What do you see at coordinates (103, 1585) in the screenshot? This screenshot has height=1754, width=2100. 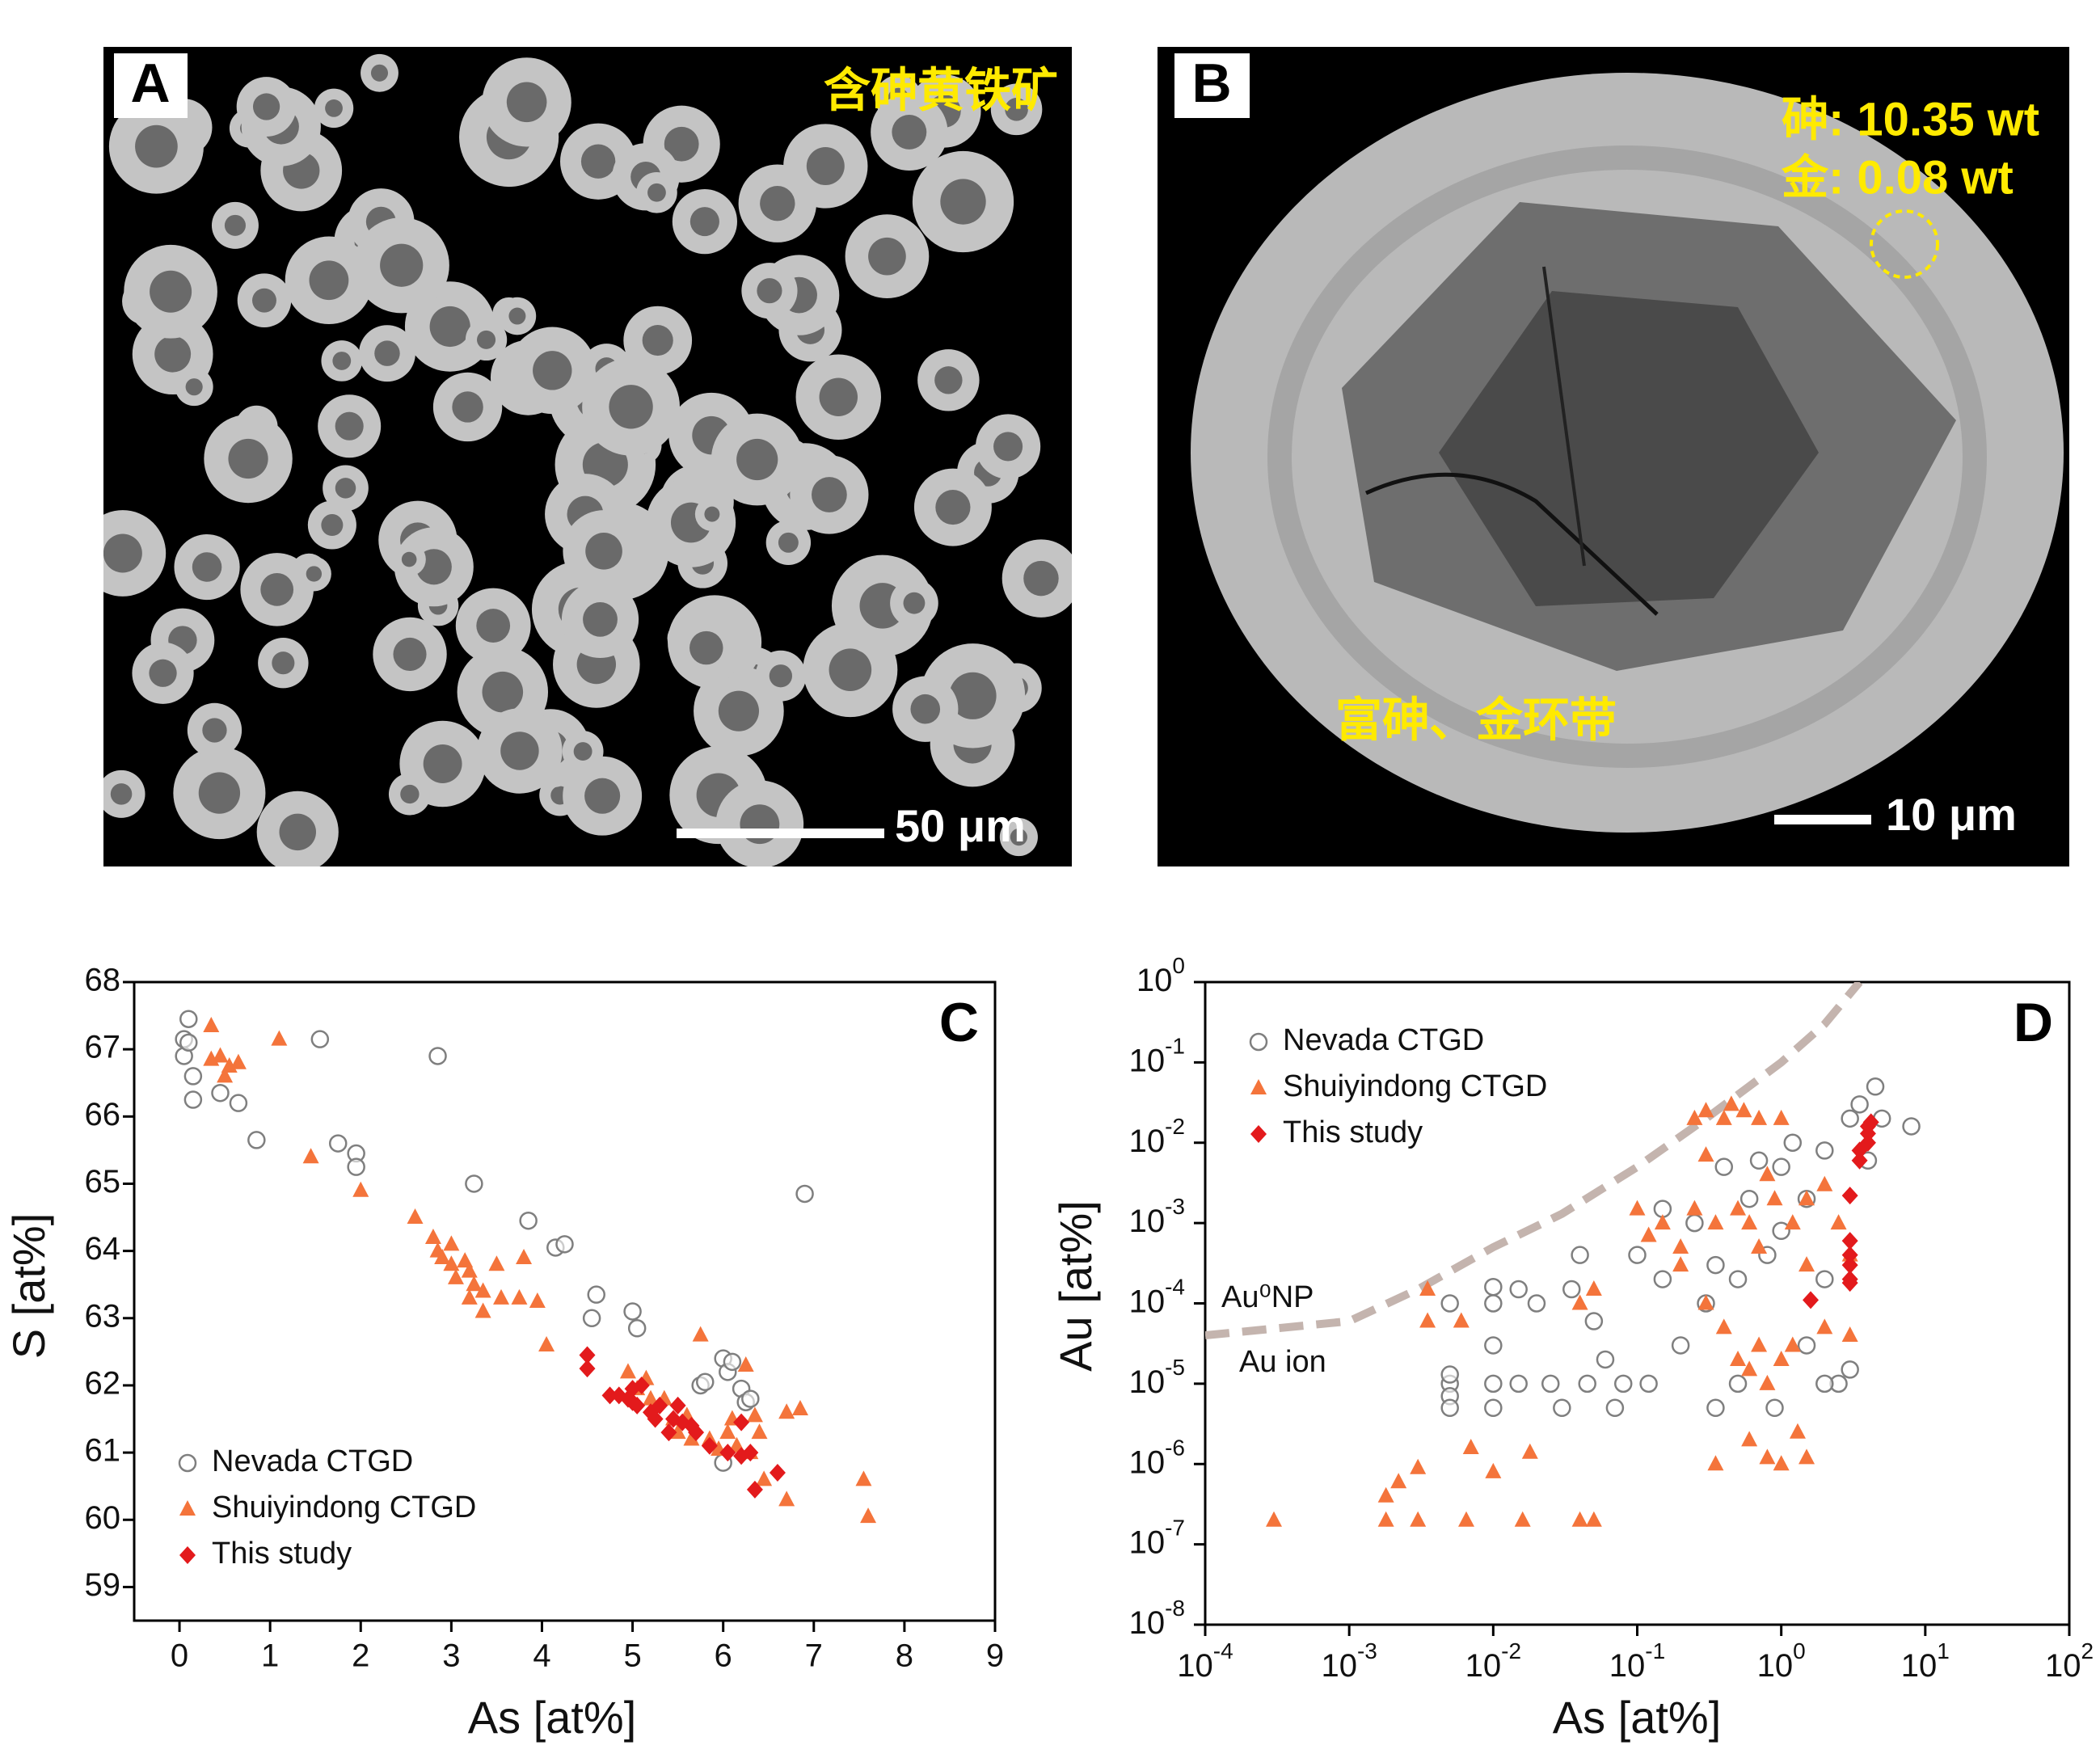 I see `tick-label: 59` at bounding box center [103, 1585].